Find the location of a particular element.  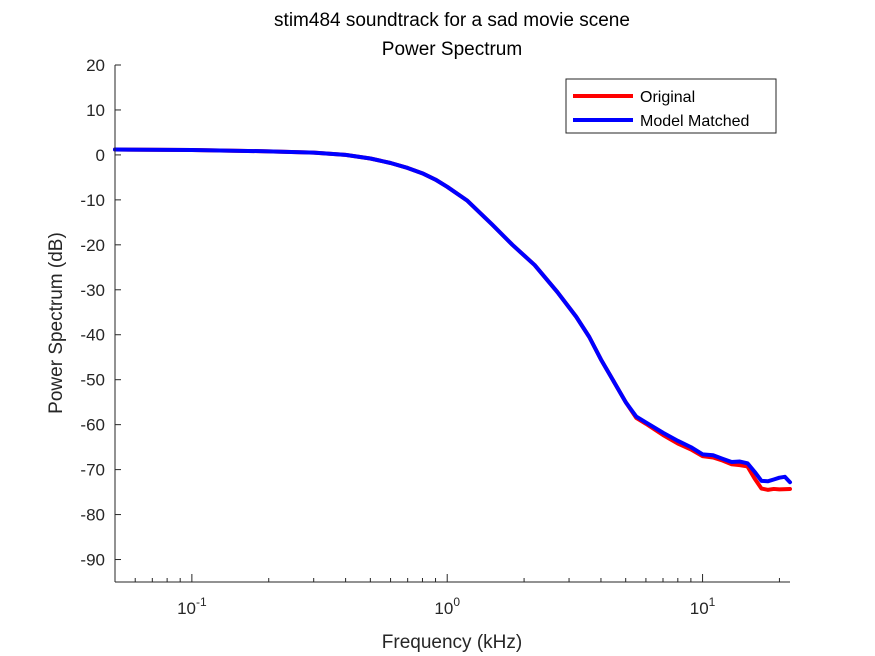

x-tick-exponent: 0 is located at coordinates (456, 602).